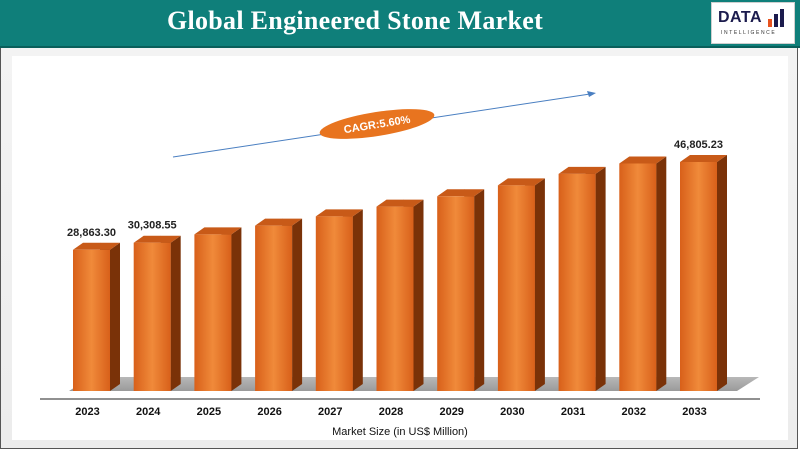  I want to click on data-label-2023: 28,863.30, so click(91, 233).